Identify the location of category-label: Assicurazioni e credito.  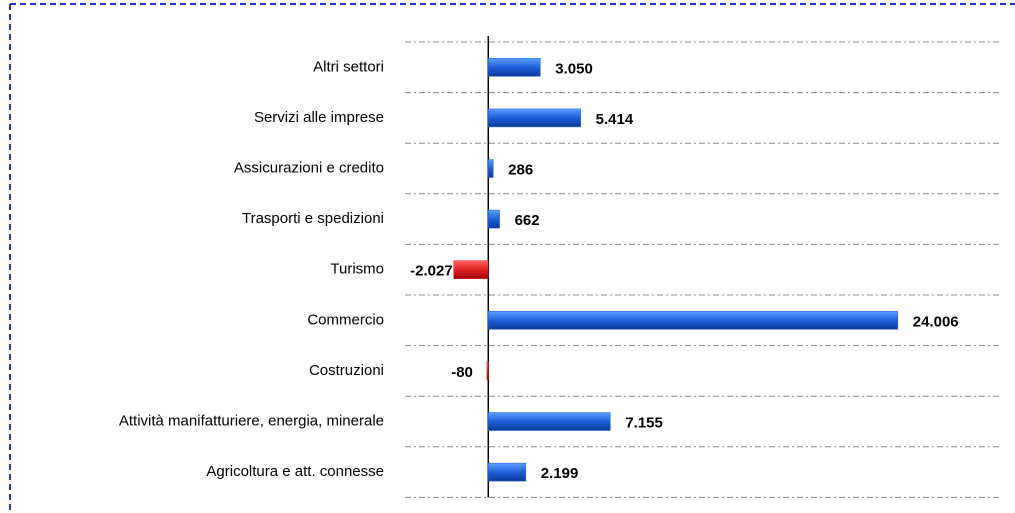
(309, 167).